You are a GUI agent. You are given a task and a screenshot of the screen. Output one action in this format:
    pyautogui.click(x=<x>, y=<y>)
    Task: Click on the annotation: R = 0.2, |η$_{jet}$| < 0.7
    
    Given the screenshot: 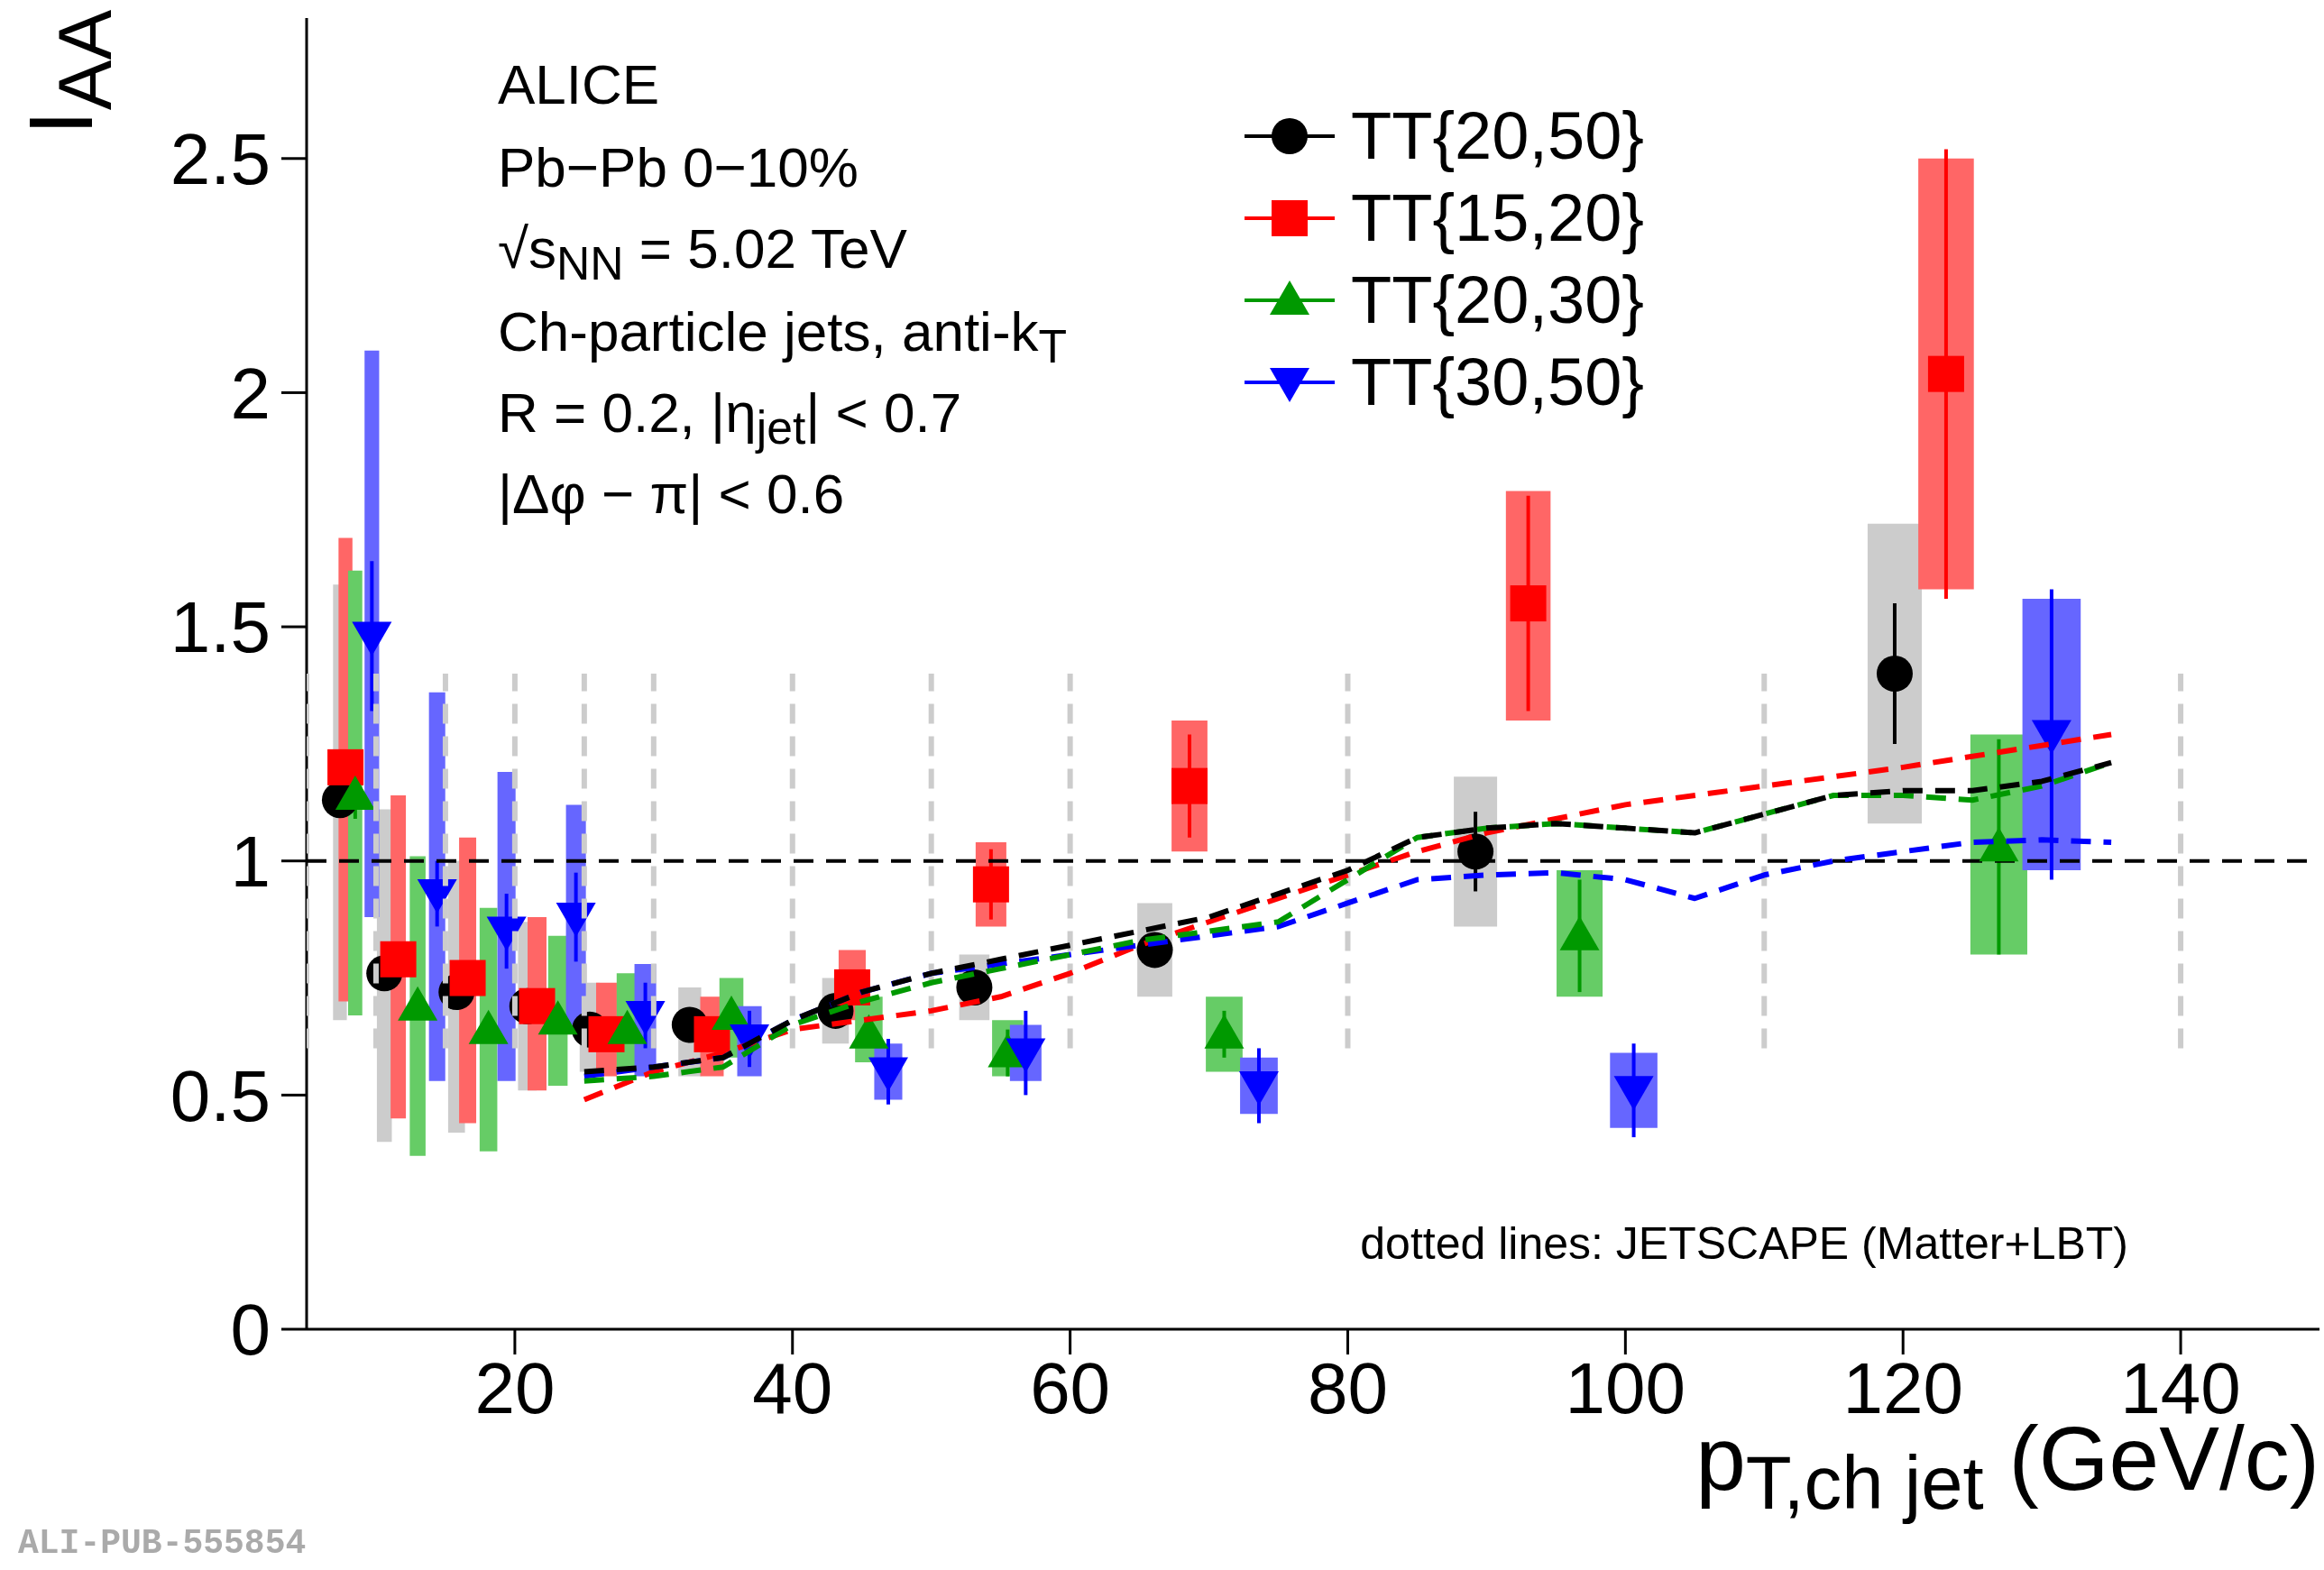 What is the action you would take?
    pyautogui.click(x=730, y=418)
    